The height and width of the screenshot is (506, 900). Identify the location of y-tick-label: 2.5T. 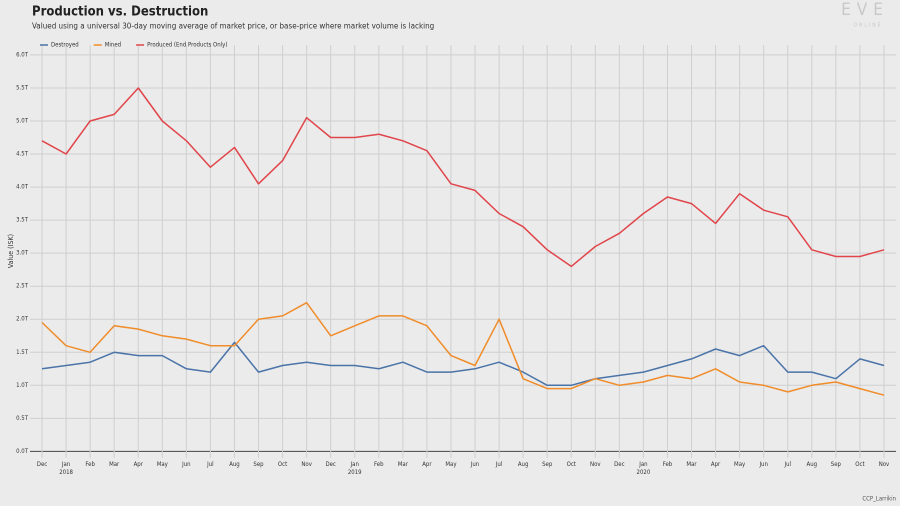
(22, 286).